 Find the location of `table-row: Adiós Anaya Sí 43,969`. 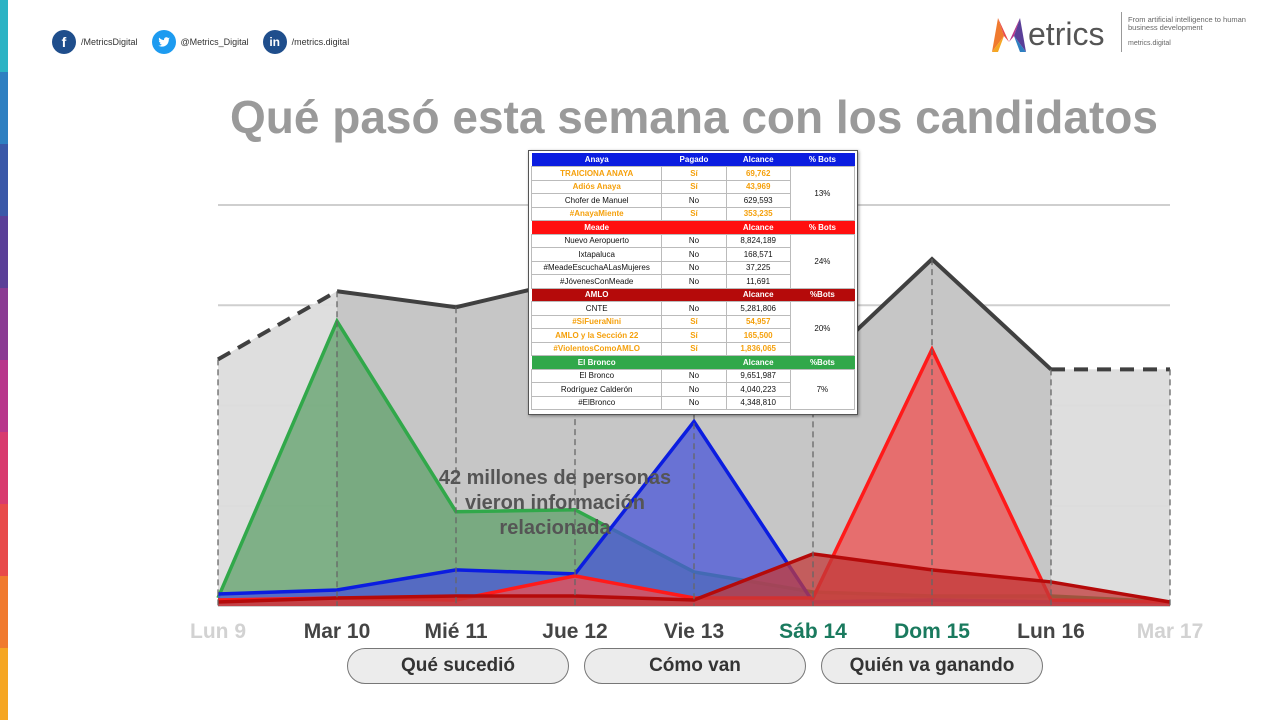

table-row: Adiós Anaya Sí 43,969 is located at coordinates (692, 186).